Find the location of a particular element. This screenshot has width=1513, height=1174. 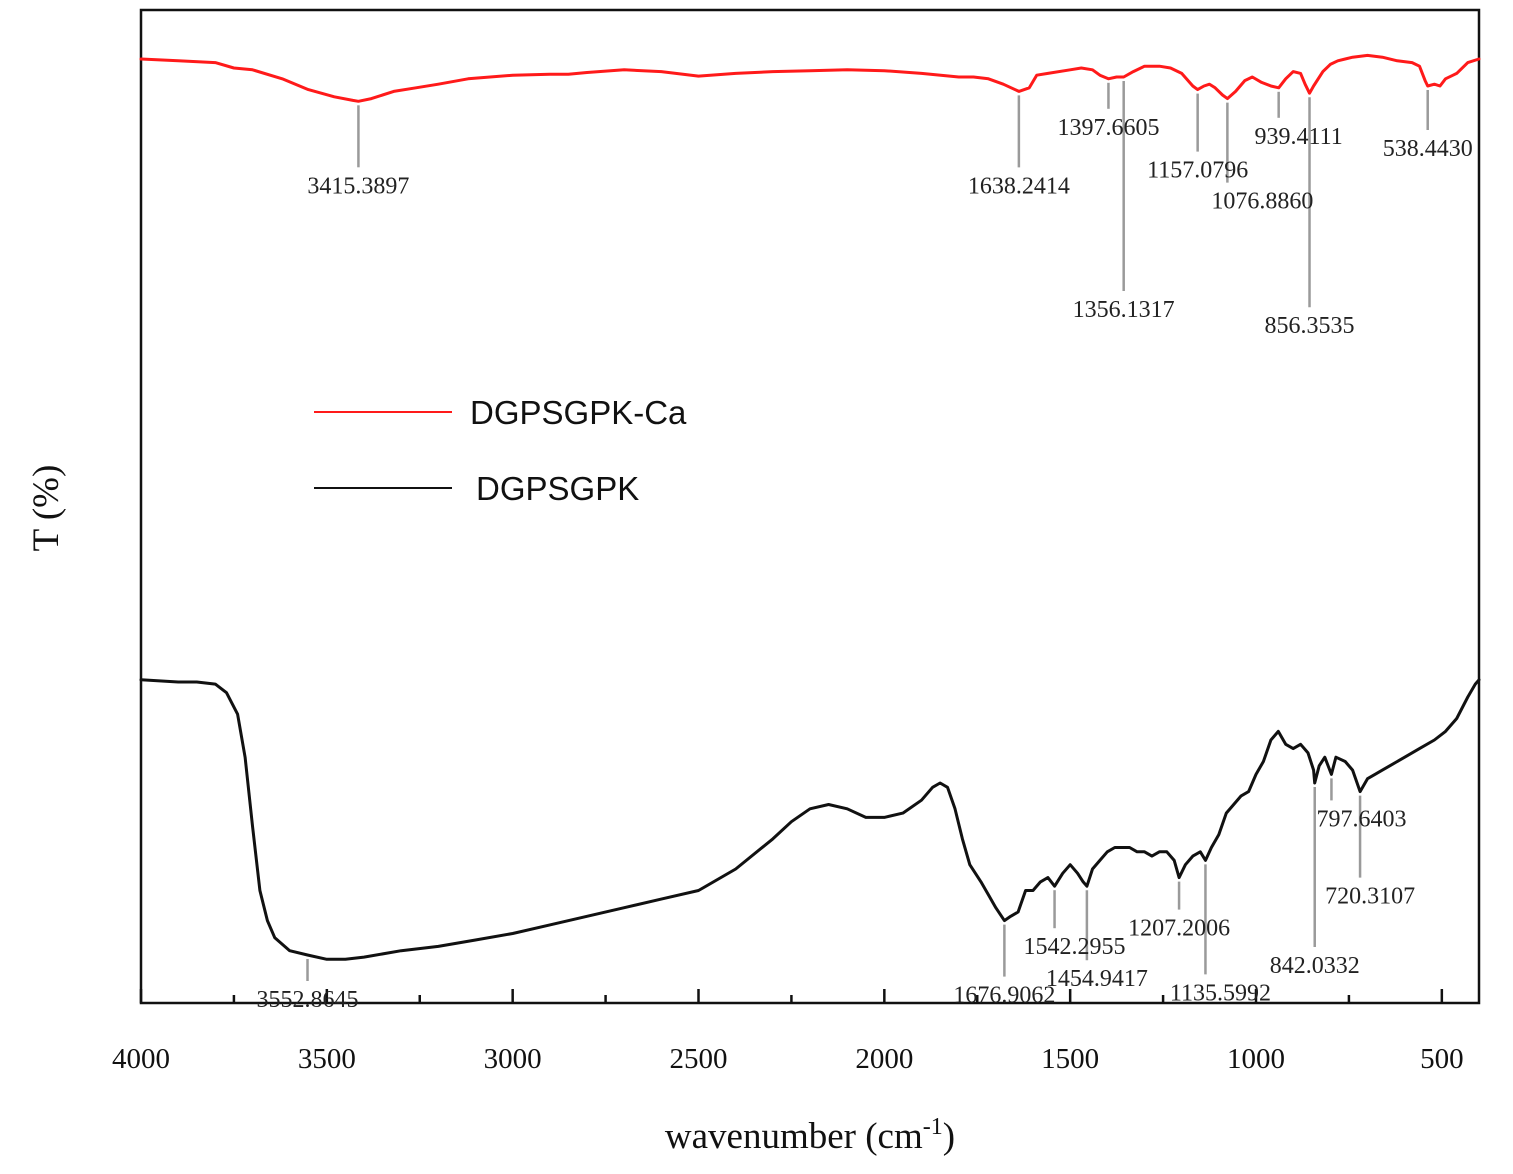

peak-label: 1157.0796 is located at coordinates (1197, 171).